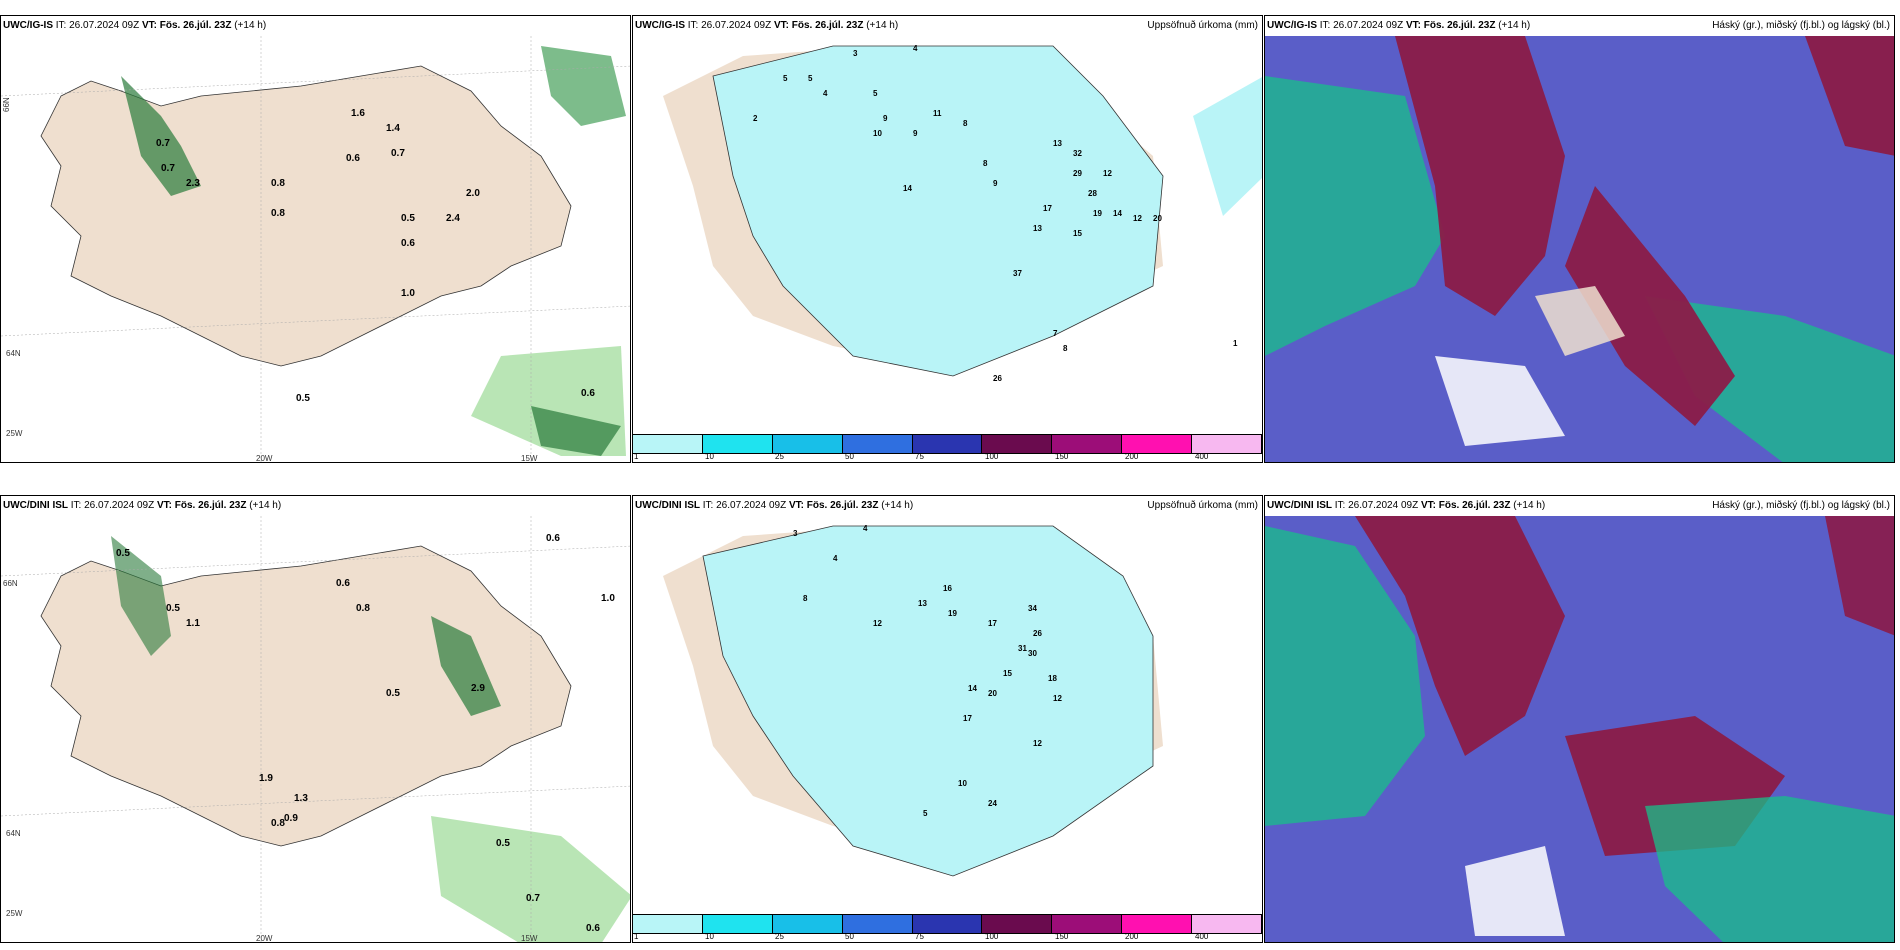 The image size is (1900, 950). I want to click on precip-value: 24, so click(992, 803).